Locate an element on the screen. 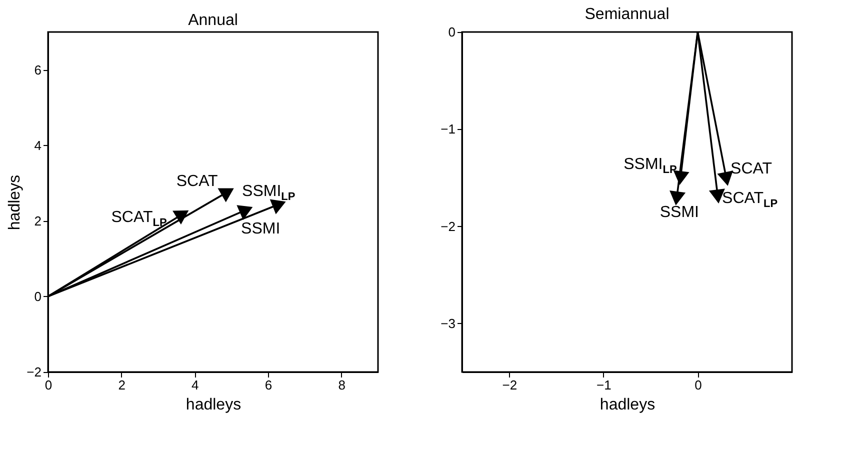  x-tick-label: −2 is located at coordinates (510, 385).